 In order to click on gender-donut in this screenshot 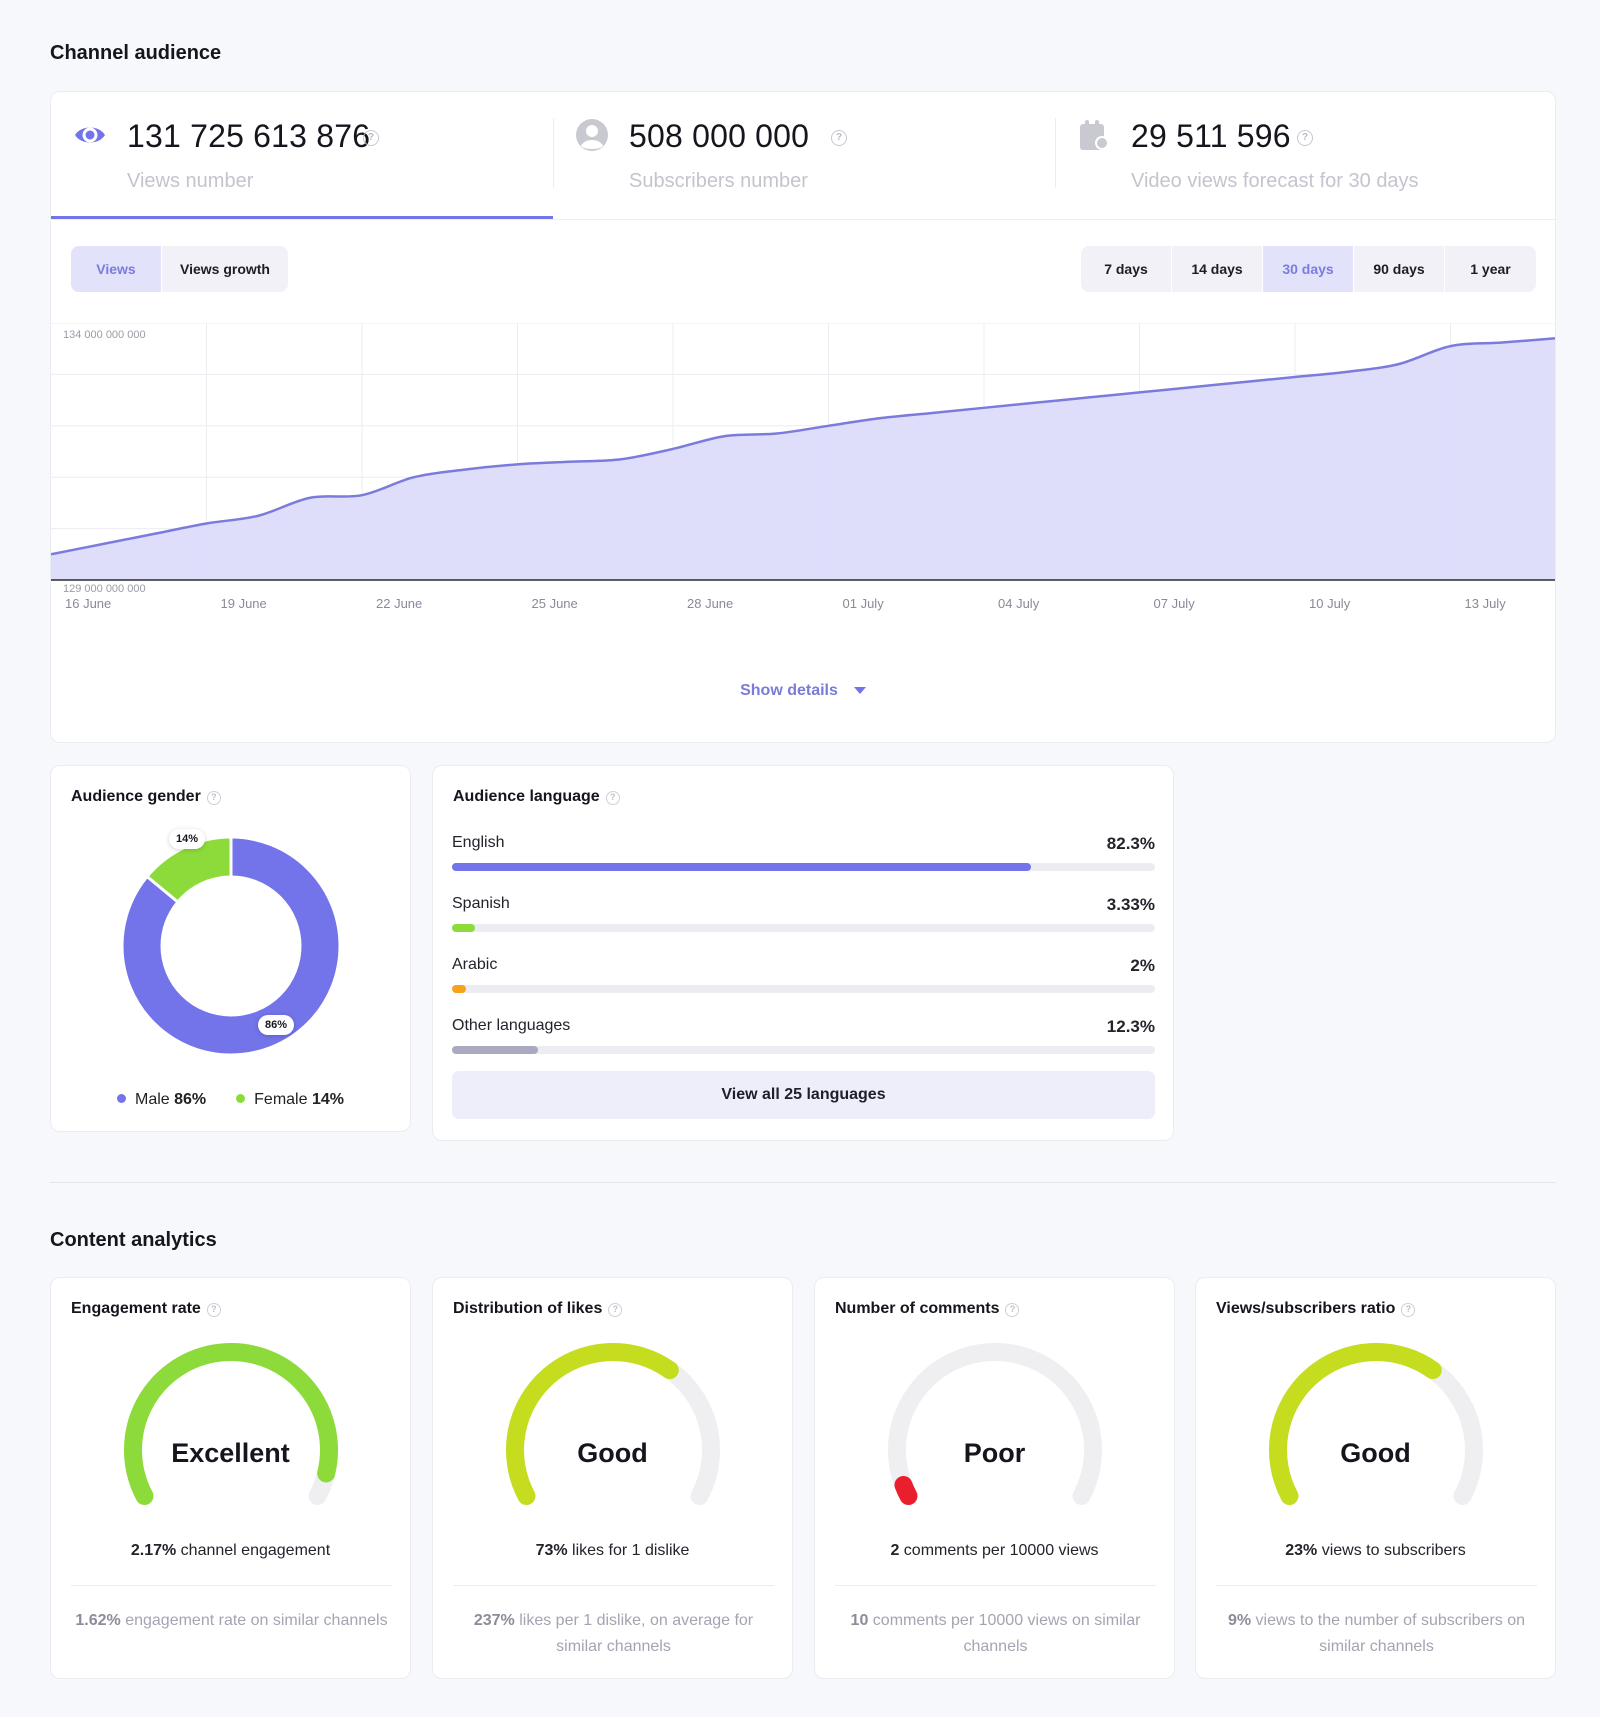, I will do `click(231, 946)`.